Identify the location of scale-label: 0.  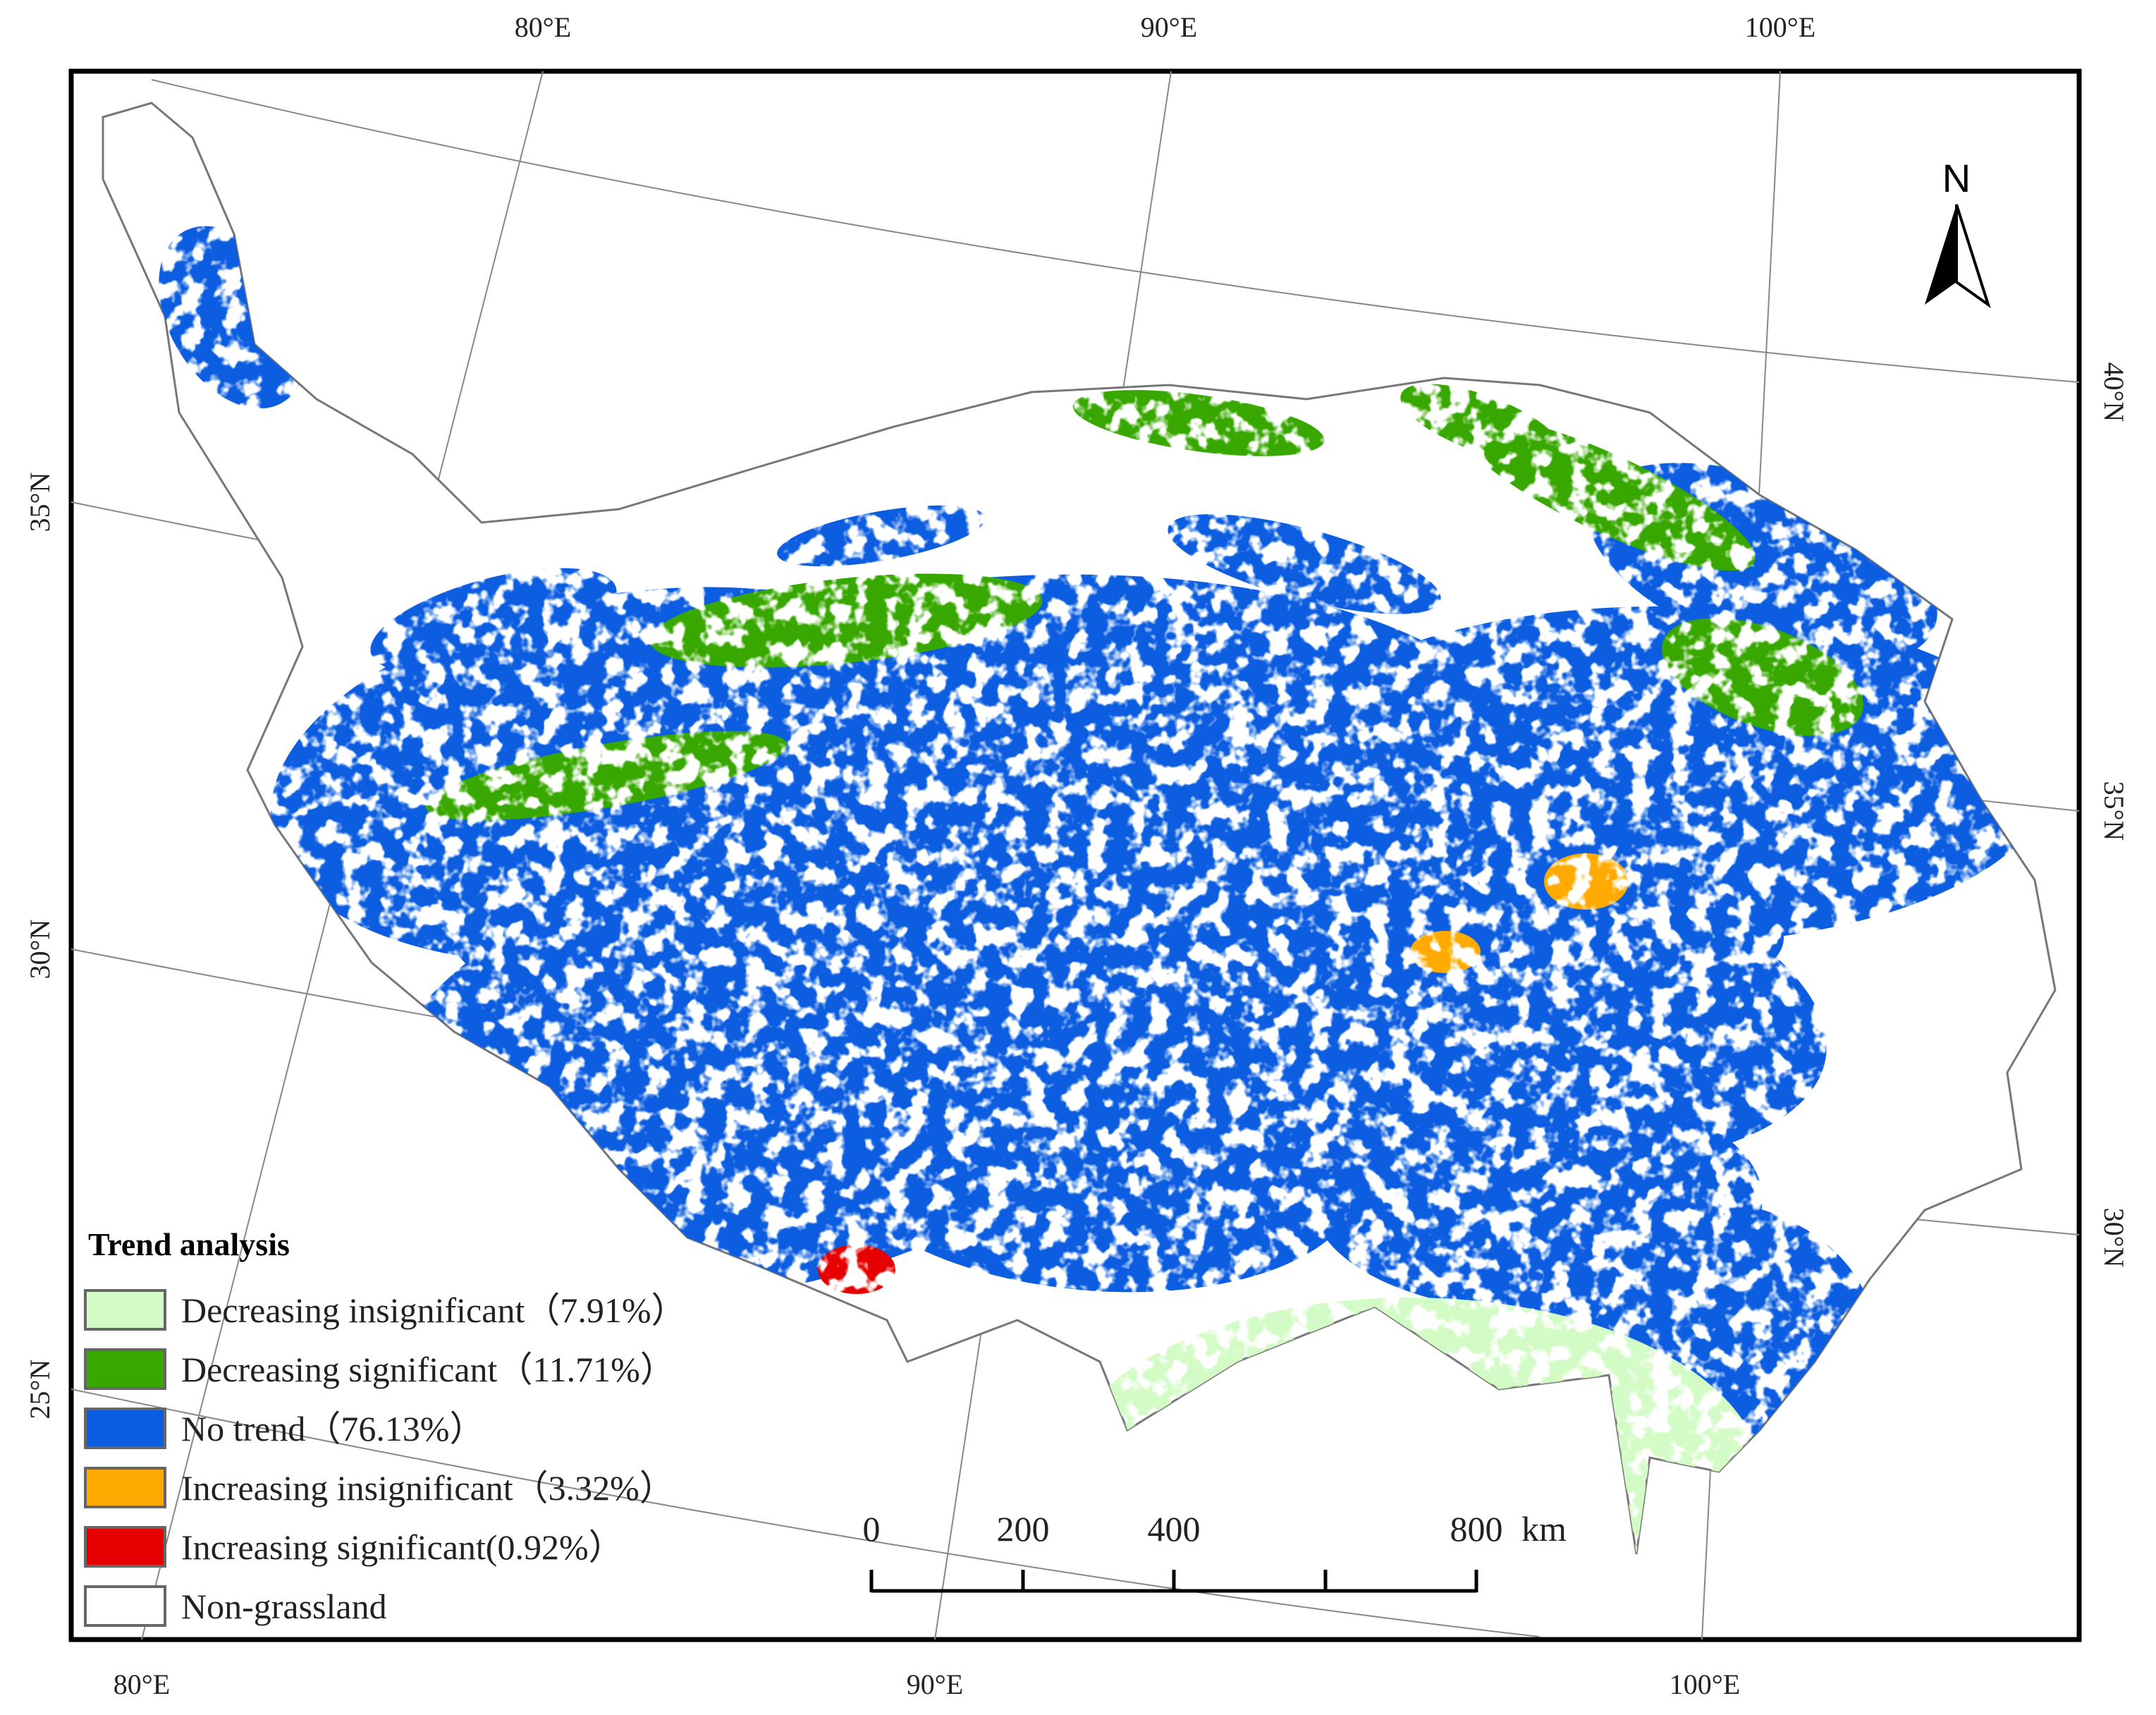
(872, 1529).